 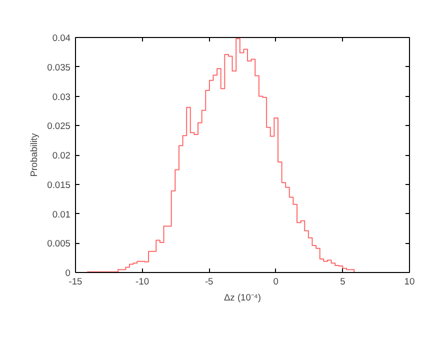 I want to click on x-tick-label: 0, so click(x=276, y=281).